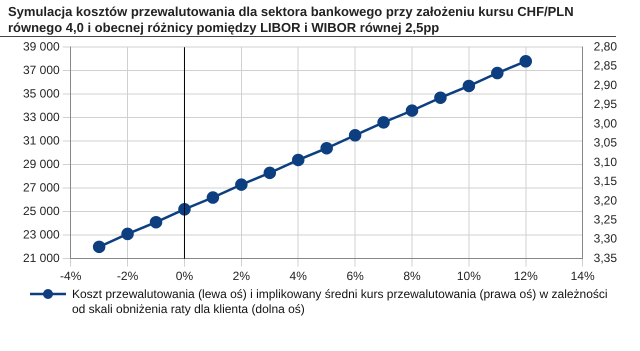 The width and height of the screenshot is (640, 351). What do you see at coordinates (41, 257) in the screenshot?
I see `y-tick-label: 21 000` at bounding box center [41, 257].